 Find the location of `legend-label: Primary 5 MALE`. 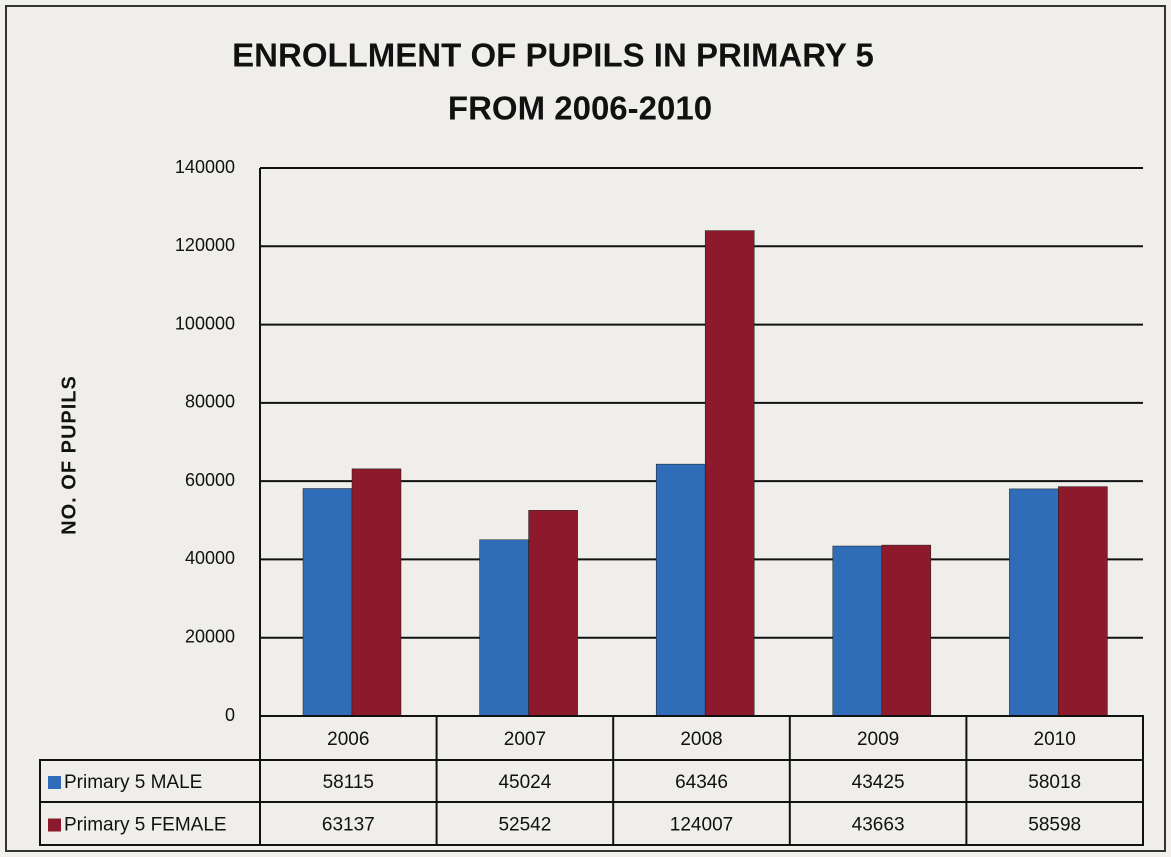

legend-label: Primary 5 MALE is located at coordinates (133, 782).